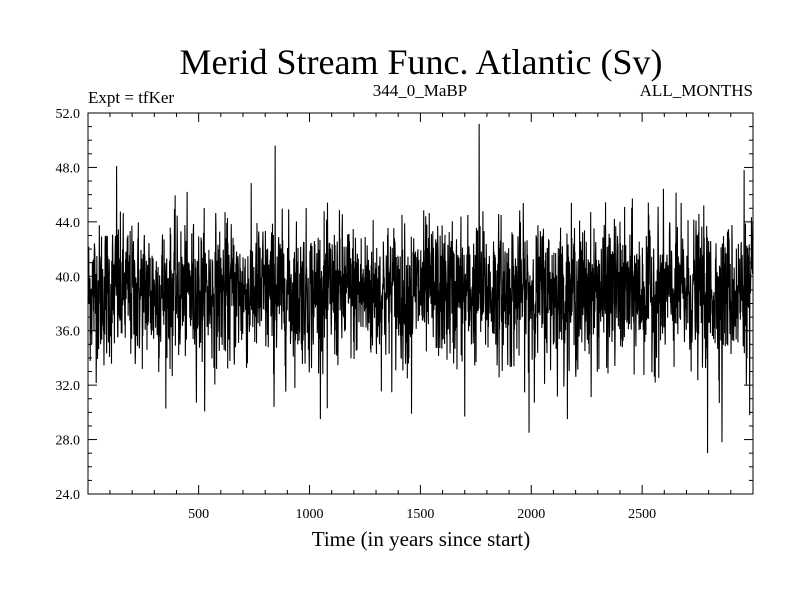 The height and width of the screenshot is (600, 800). I want to click on y-tick-label: 44.0, so click(68, 223).